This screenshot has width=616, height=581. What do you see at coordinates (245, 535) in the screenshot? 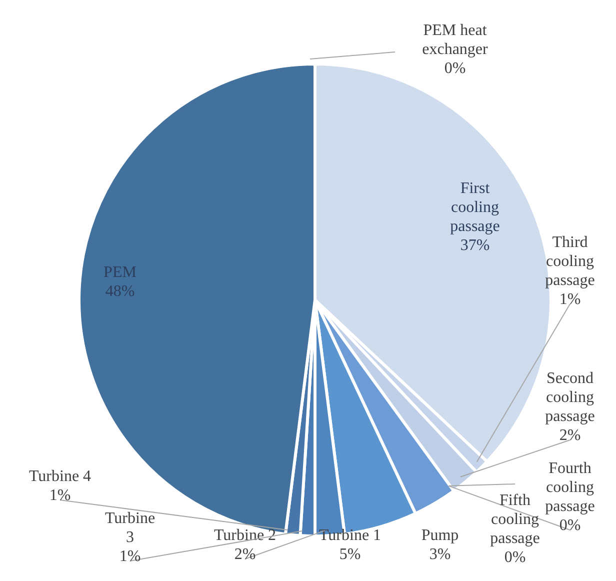
I see `slice-label: Turbine 2` at bounding box center [245, 535].